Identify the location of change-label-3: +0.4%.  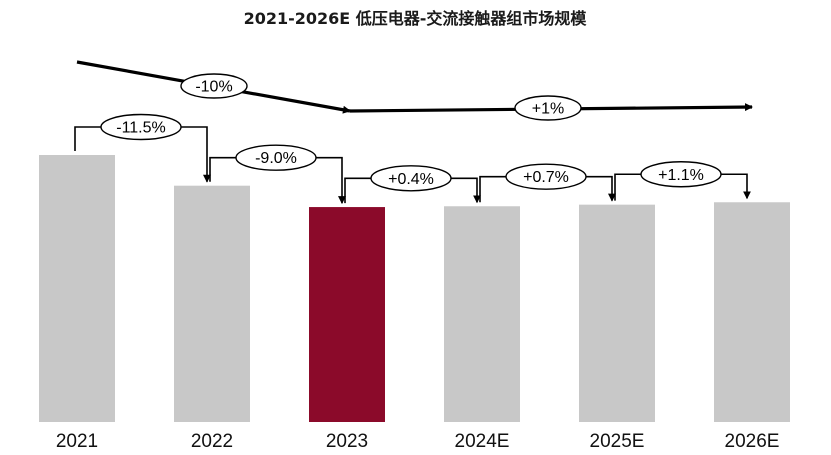
(411, 179).